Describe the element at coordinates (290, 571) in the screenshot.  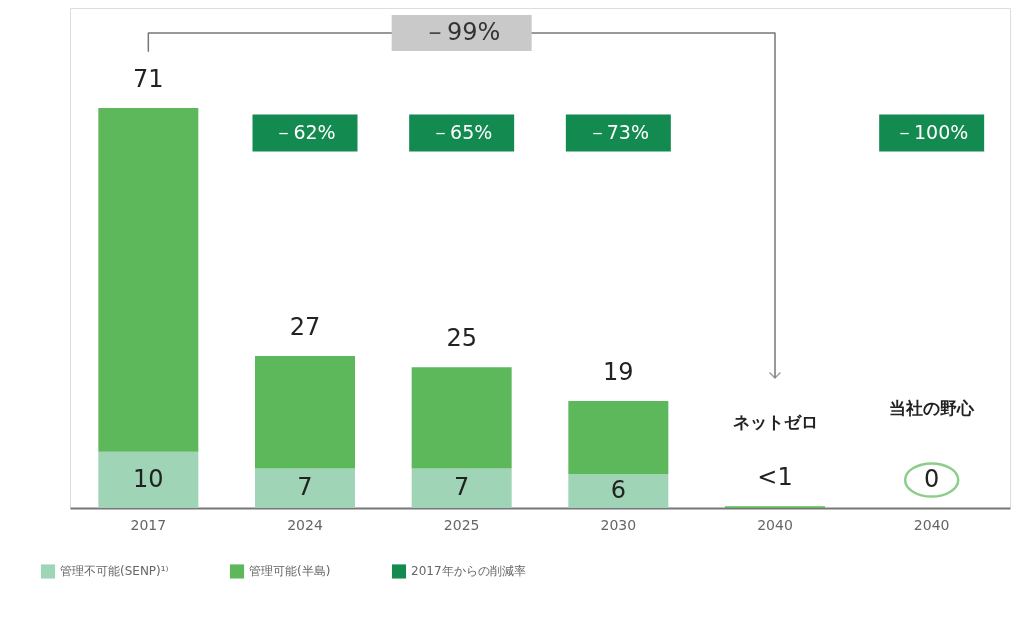
I see `legend-label: 管理可能(半島)` at that location.